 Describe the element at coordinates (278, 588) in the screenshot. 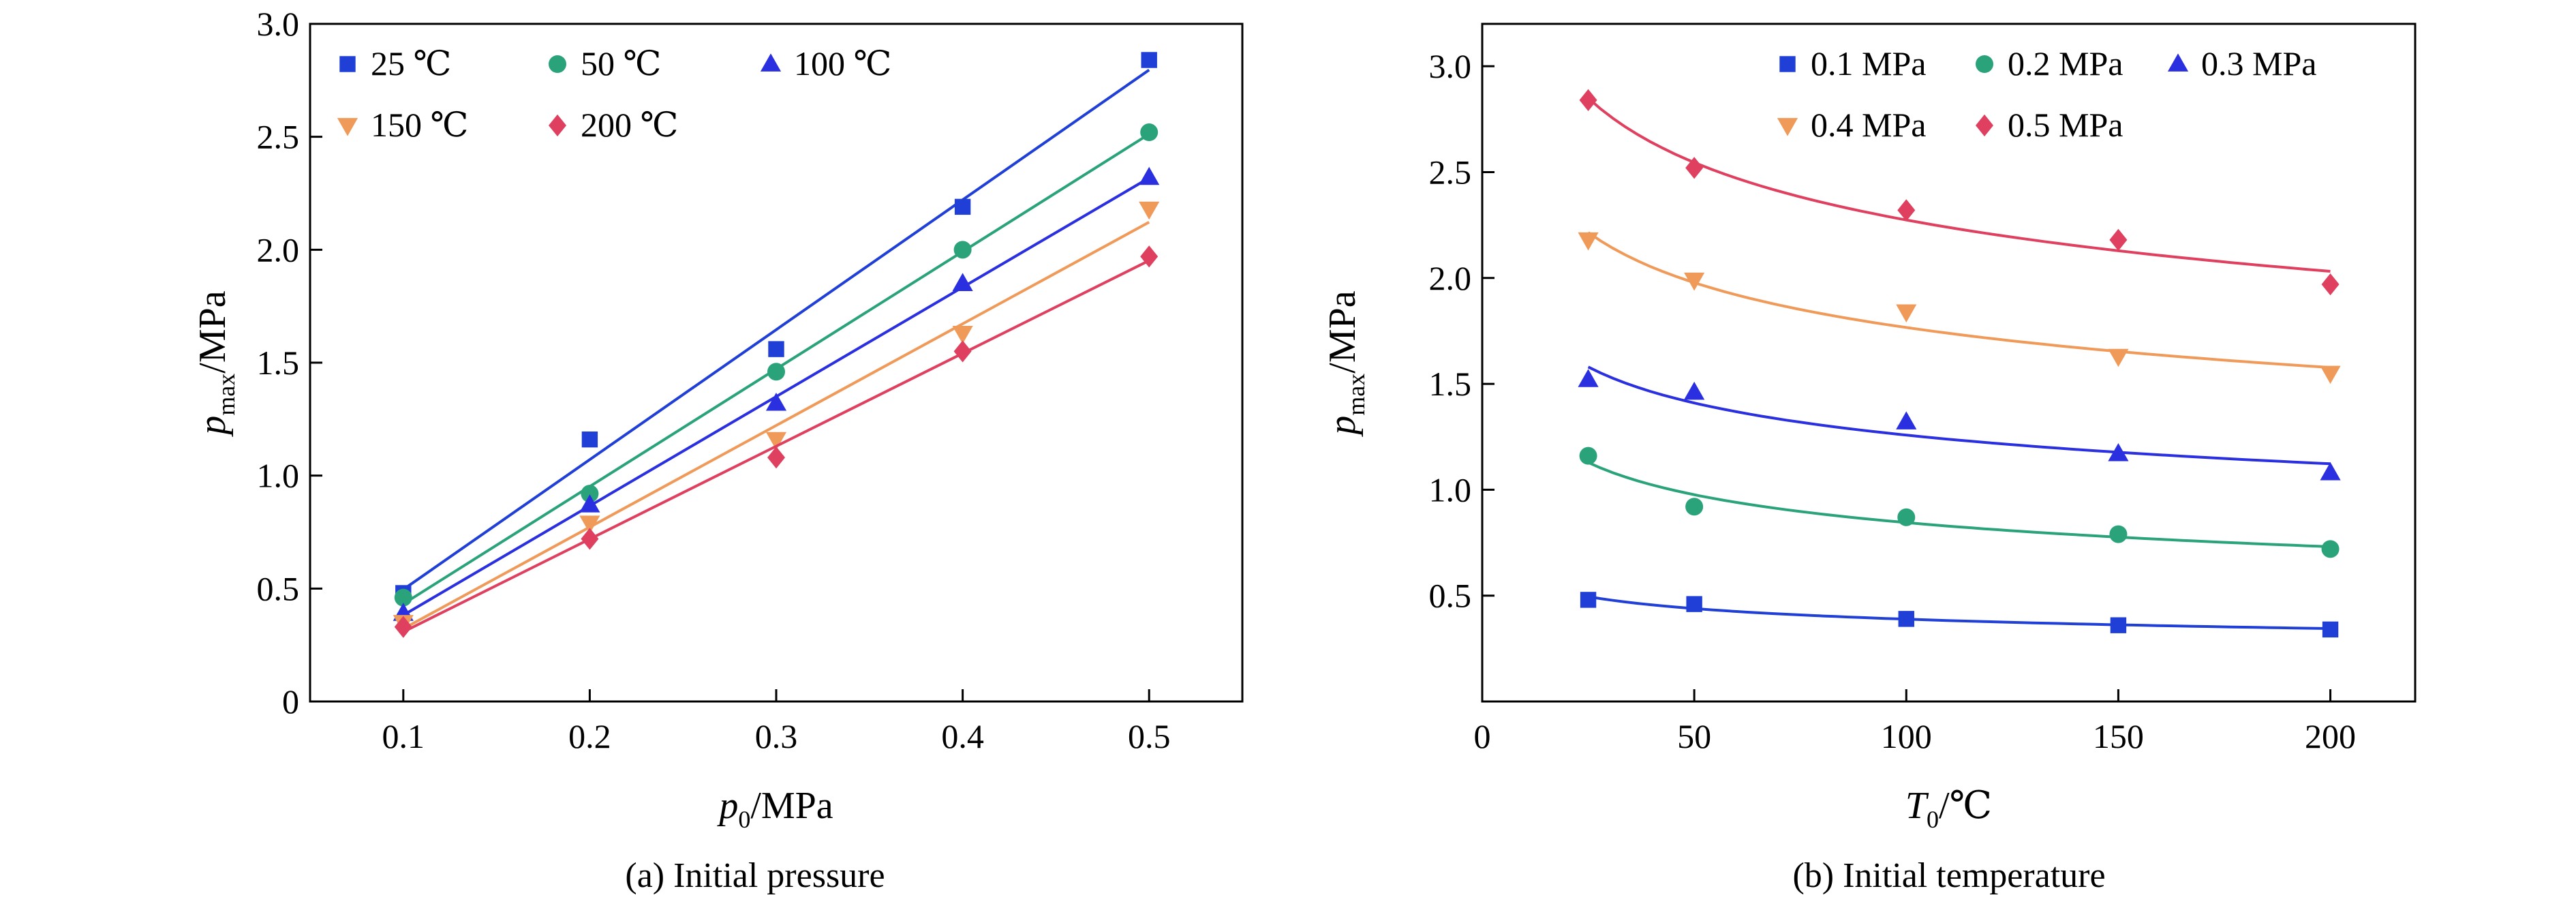

I see `y-tick-label: 0.5` at that location.